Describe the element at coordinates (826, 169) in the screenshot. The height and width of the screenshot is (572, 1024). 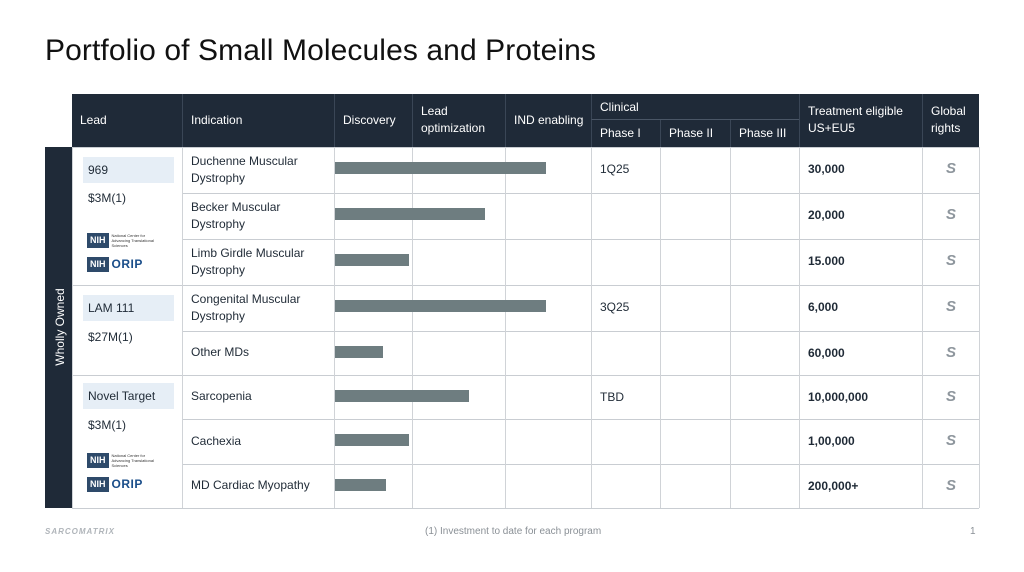
I see `treatment-eligible-value: 30,000` at that location.